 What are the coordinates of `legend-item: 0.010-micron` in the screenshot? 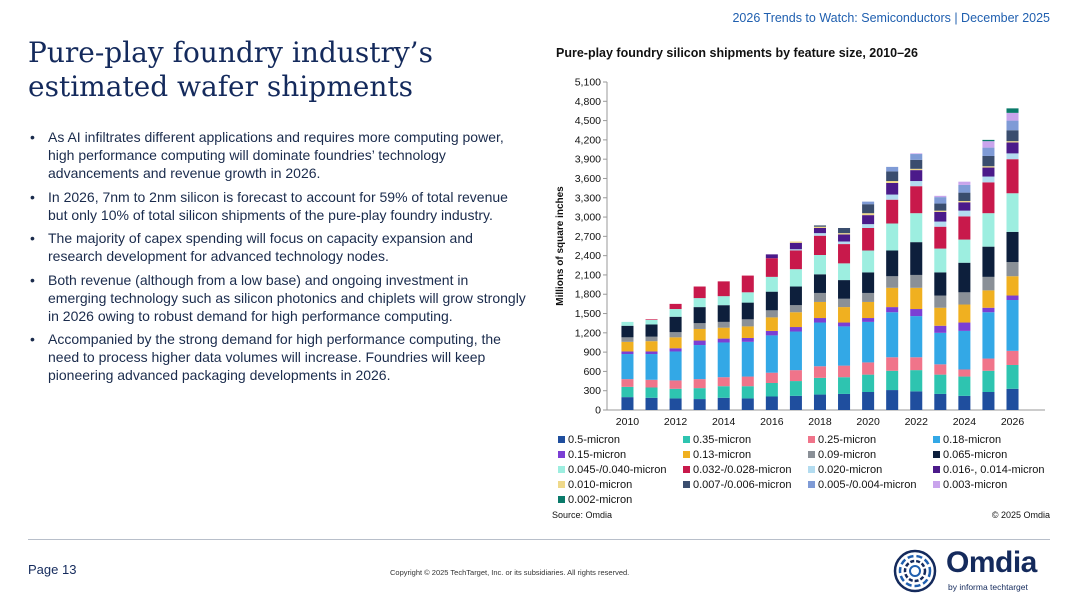 It's located at (620, 484).